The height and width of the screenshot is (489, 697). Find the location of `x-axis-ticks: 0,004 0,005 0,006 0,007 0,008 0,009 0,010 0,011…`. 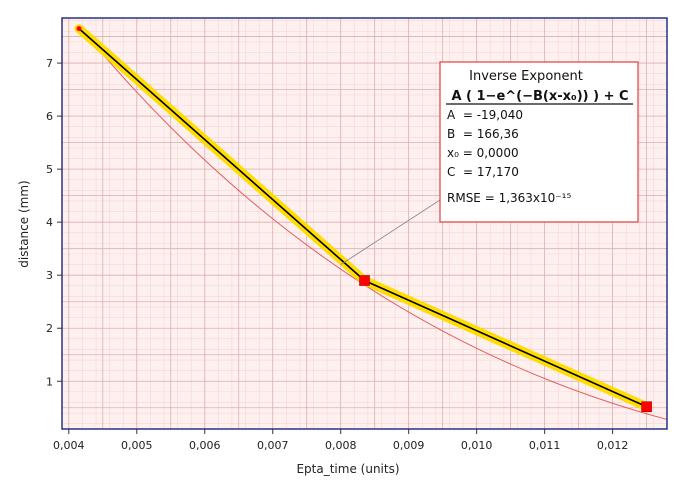

x-axis-ticks: 0,004 0,005 0,006 0,007 0,008 0,009 0,010 0,011… is located at coordinates (340, 440).